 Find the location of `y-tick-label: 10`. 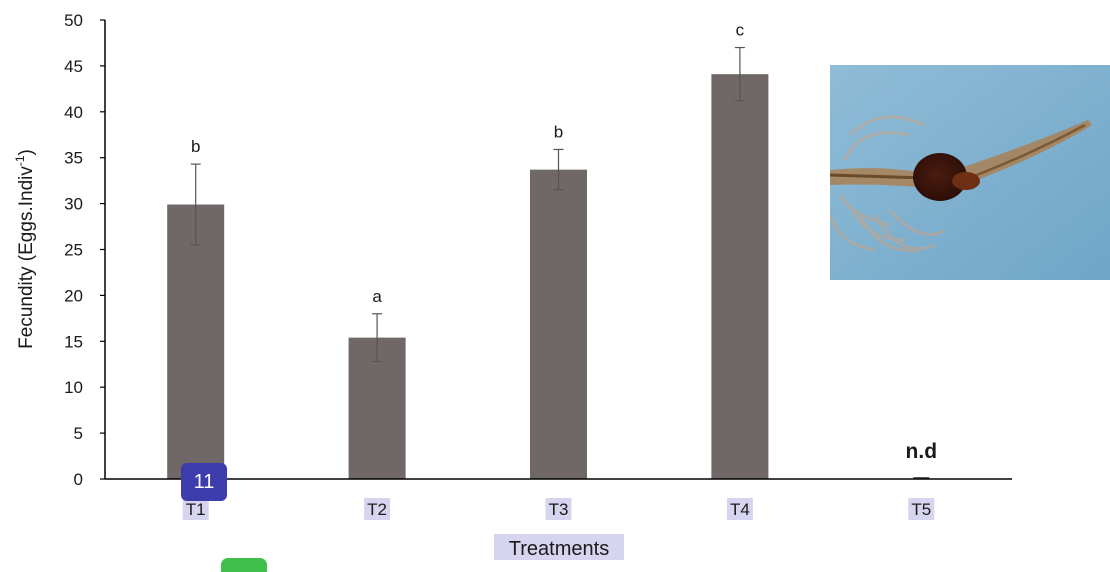

y-tick-label: 10 is located at coordinates (73, 387).